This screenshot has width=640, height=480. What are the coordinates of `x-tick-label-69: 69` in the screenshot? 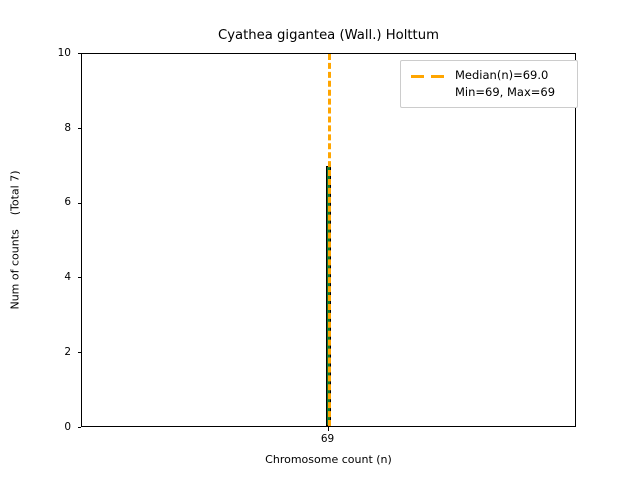 It's located at (327, 439).